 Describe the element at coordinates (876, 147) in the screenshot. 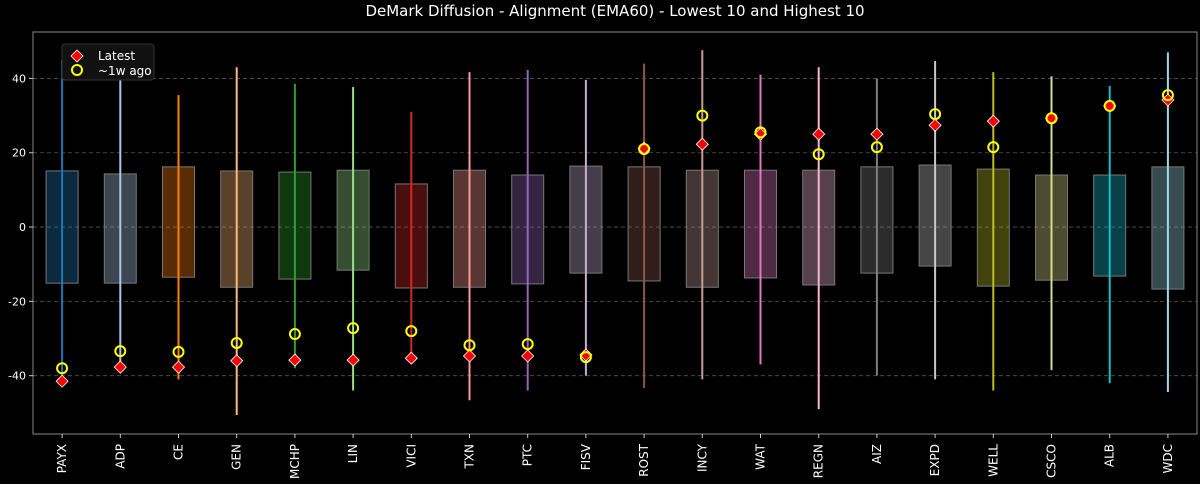

I see `week-ago-marker-AIZ` at that location.